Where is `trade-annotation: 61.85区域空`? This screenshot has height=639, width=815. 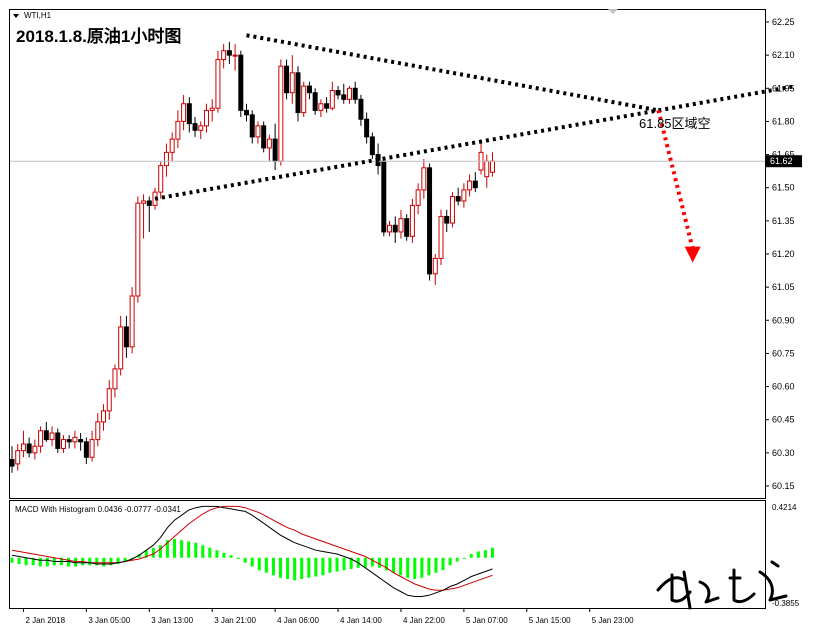
trade-annotation: 61.85区域空 is located at coordinates (675, 123).